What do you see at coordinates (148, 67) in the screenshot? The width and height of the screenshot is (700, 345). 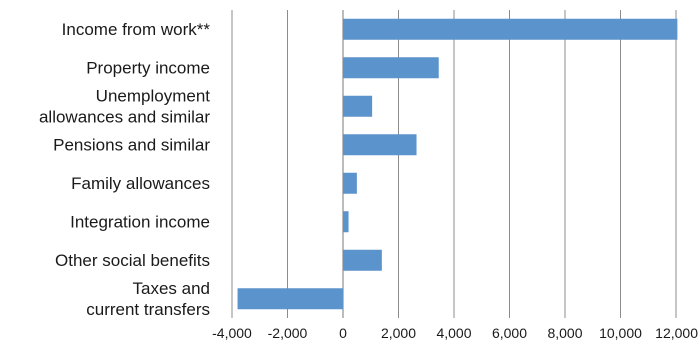 I see `category-label: Property income` at bounding box center [148, 67].